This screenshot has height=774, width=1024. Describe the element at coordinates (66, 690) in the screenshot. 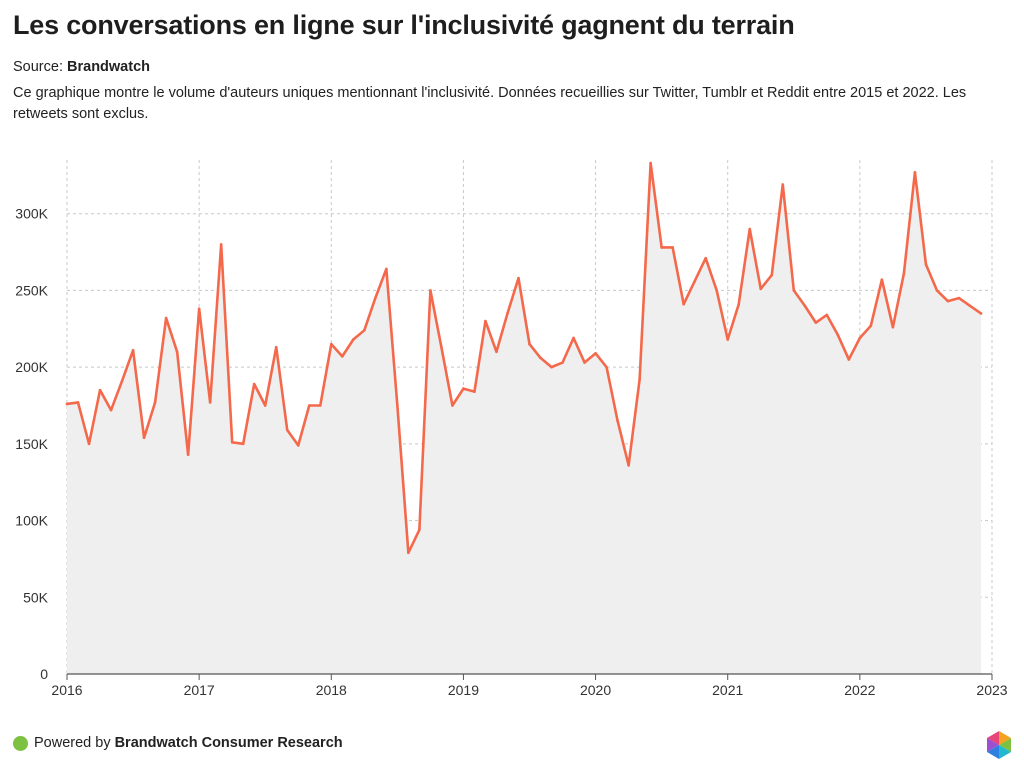

I see `x-tick-label: 2016` at that location.